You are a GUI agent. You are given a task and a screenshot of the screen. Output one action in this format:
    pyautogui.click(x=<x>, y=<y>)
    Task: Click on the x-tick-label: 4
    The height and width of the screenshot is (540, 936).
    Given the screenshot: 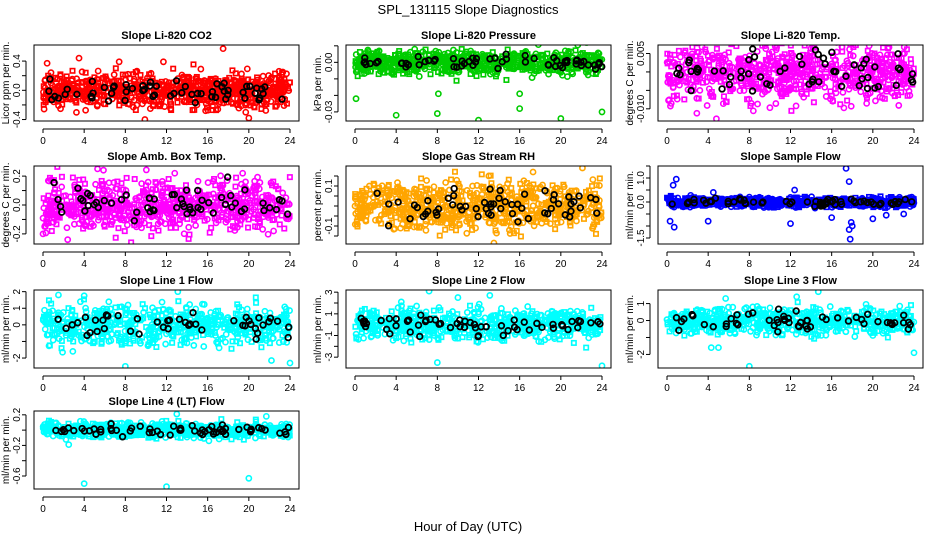 What is the action you would take?
    pyautogui.click(x=396, y=264)
    